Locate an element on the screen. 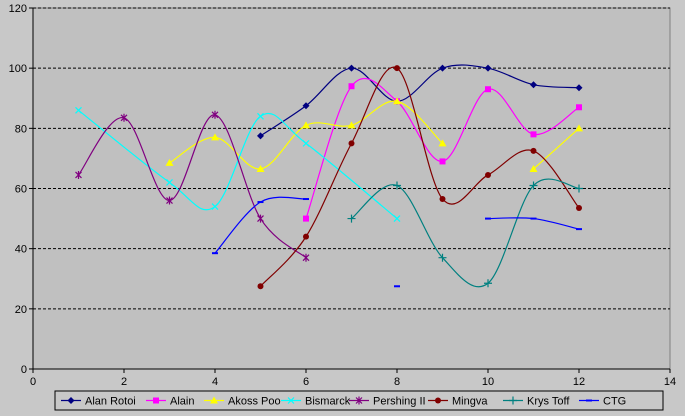 Image resolution: width=685 pixels, height=416 pixels. series-pershing-ii is located at coordinates (192, 186).